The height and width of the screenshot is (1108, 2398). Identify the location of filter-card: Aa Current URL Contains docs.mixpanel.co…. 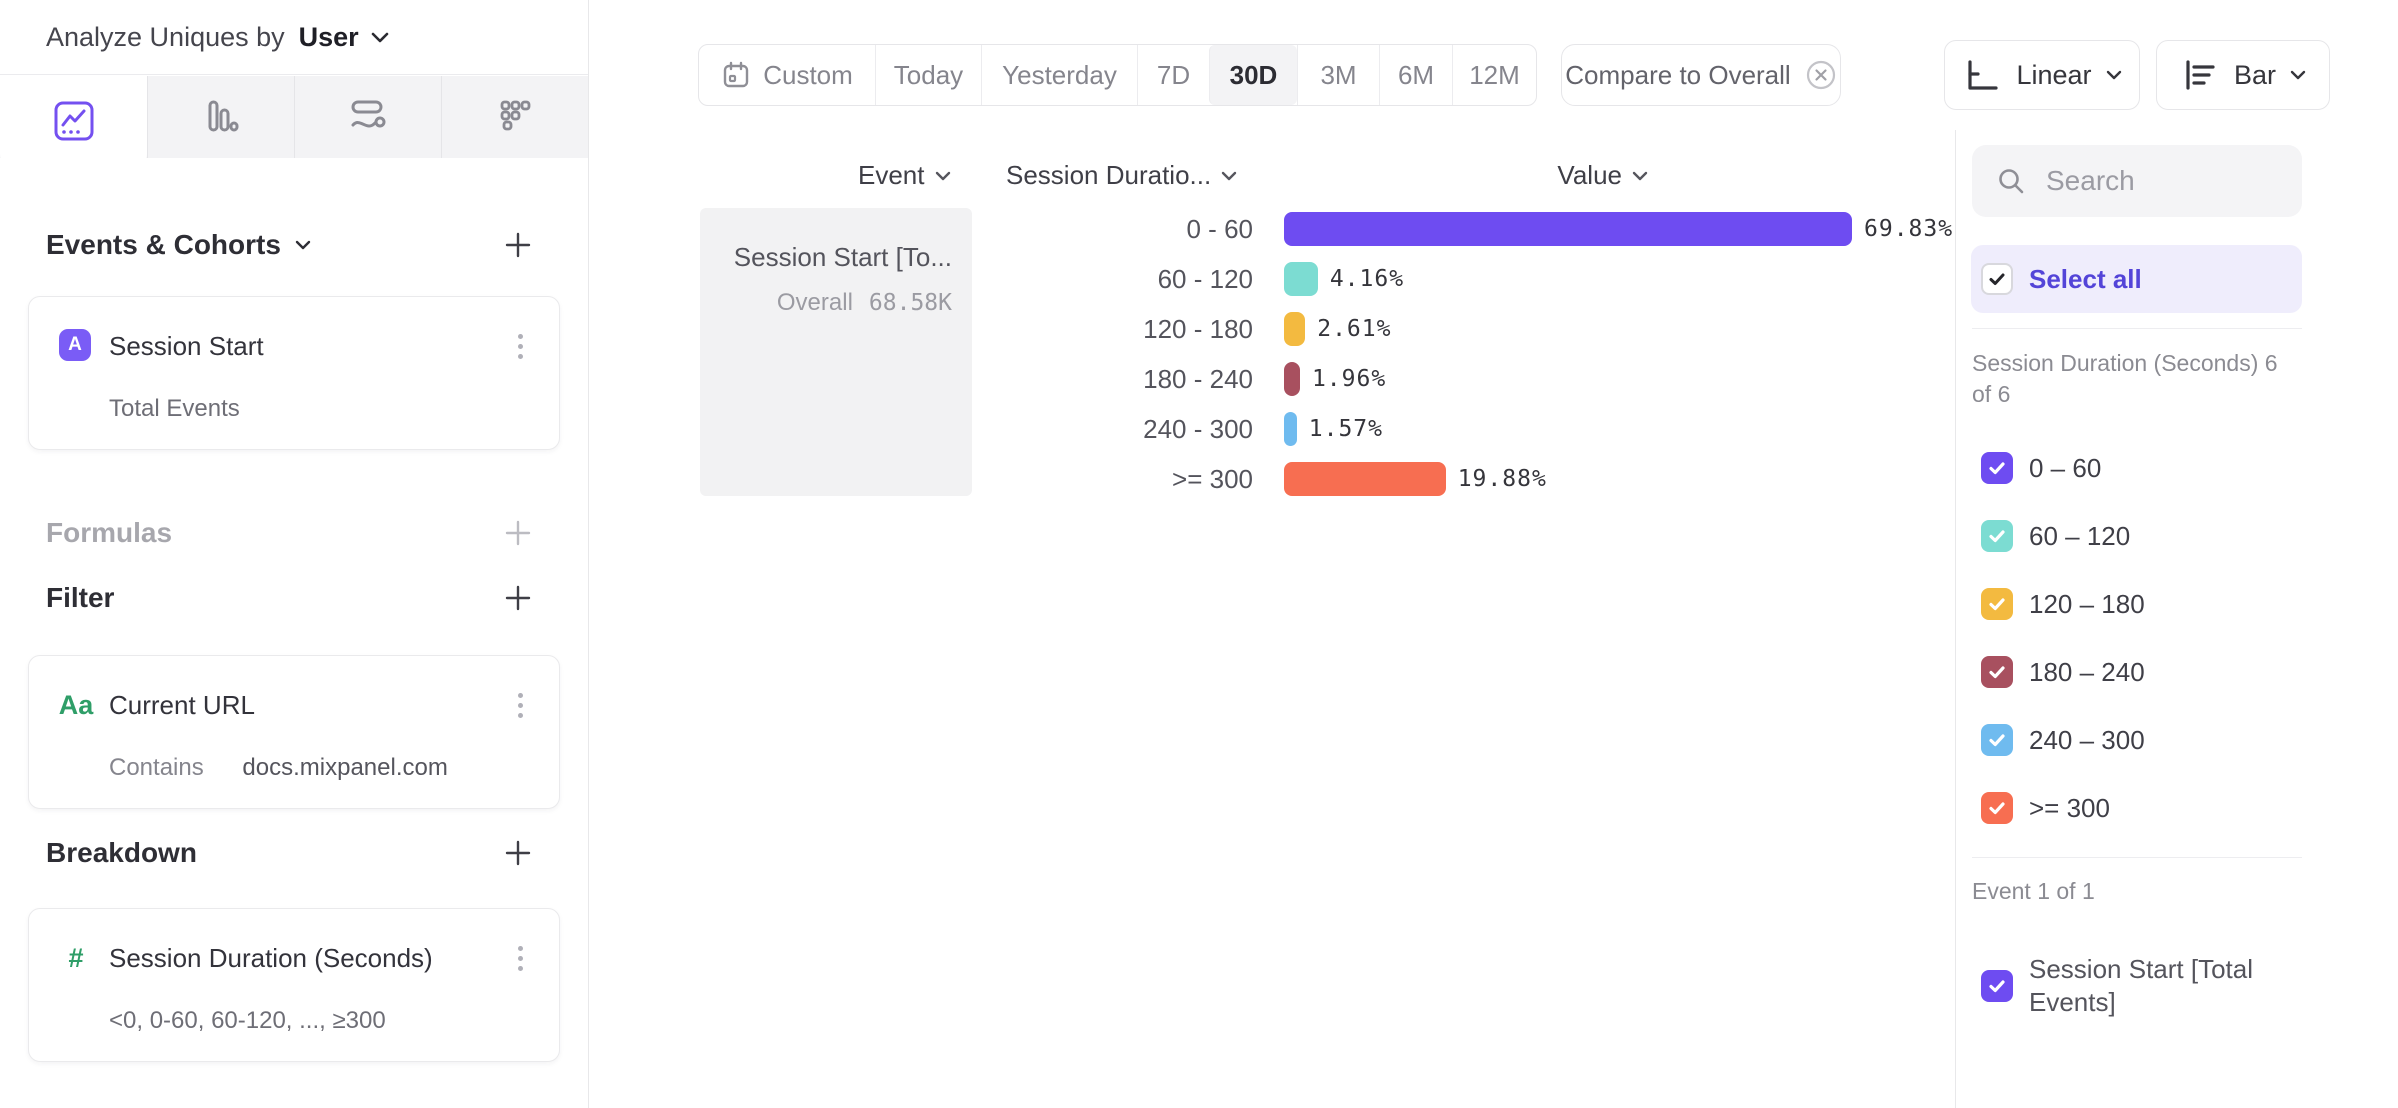
(294, 732).